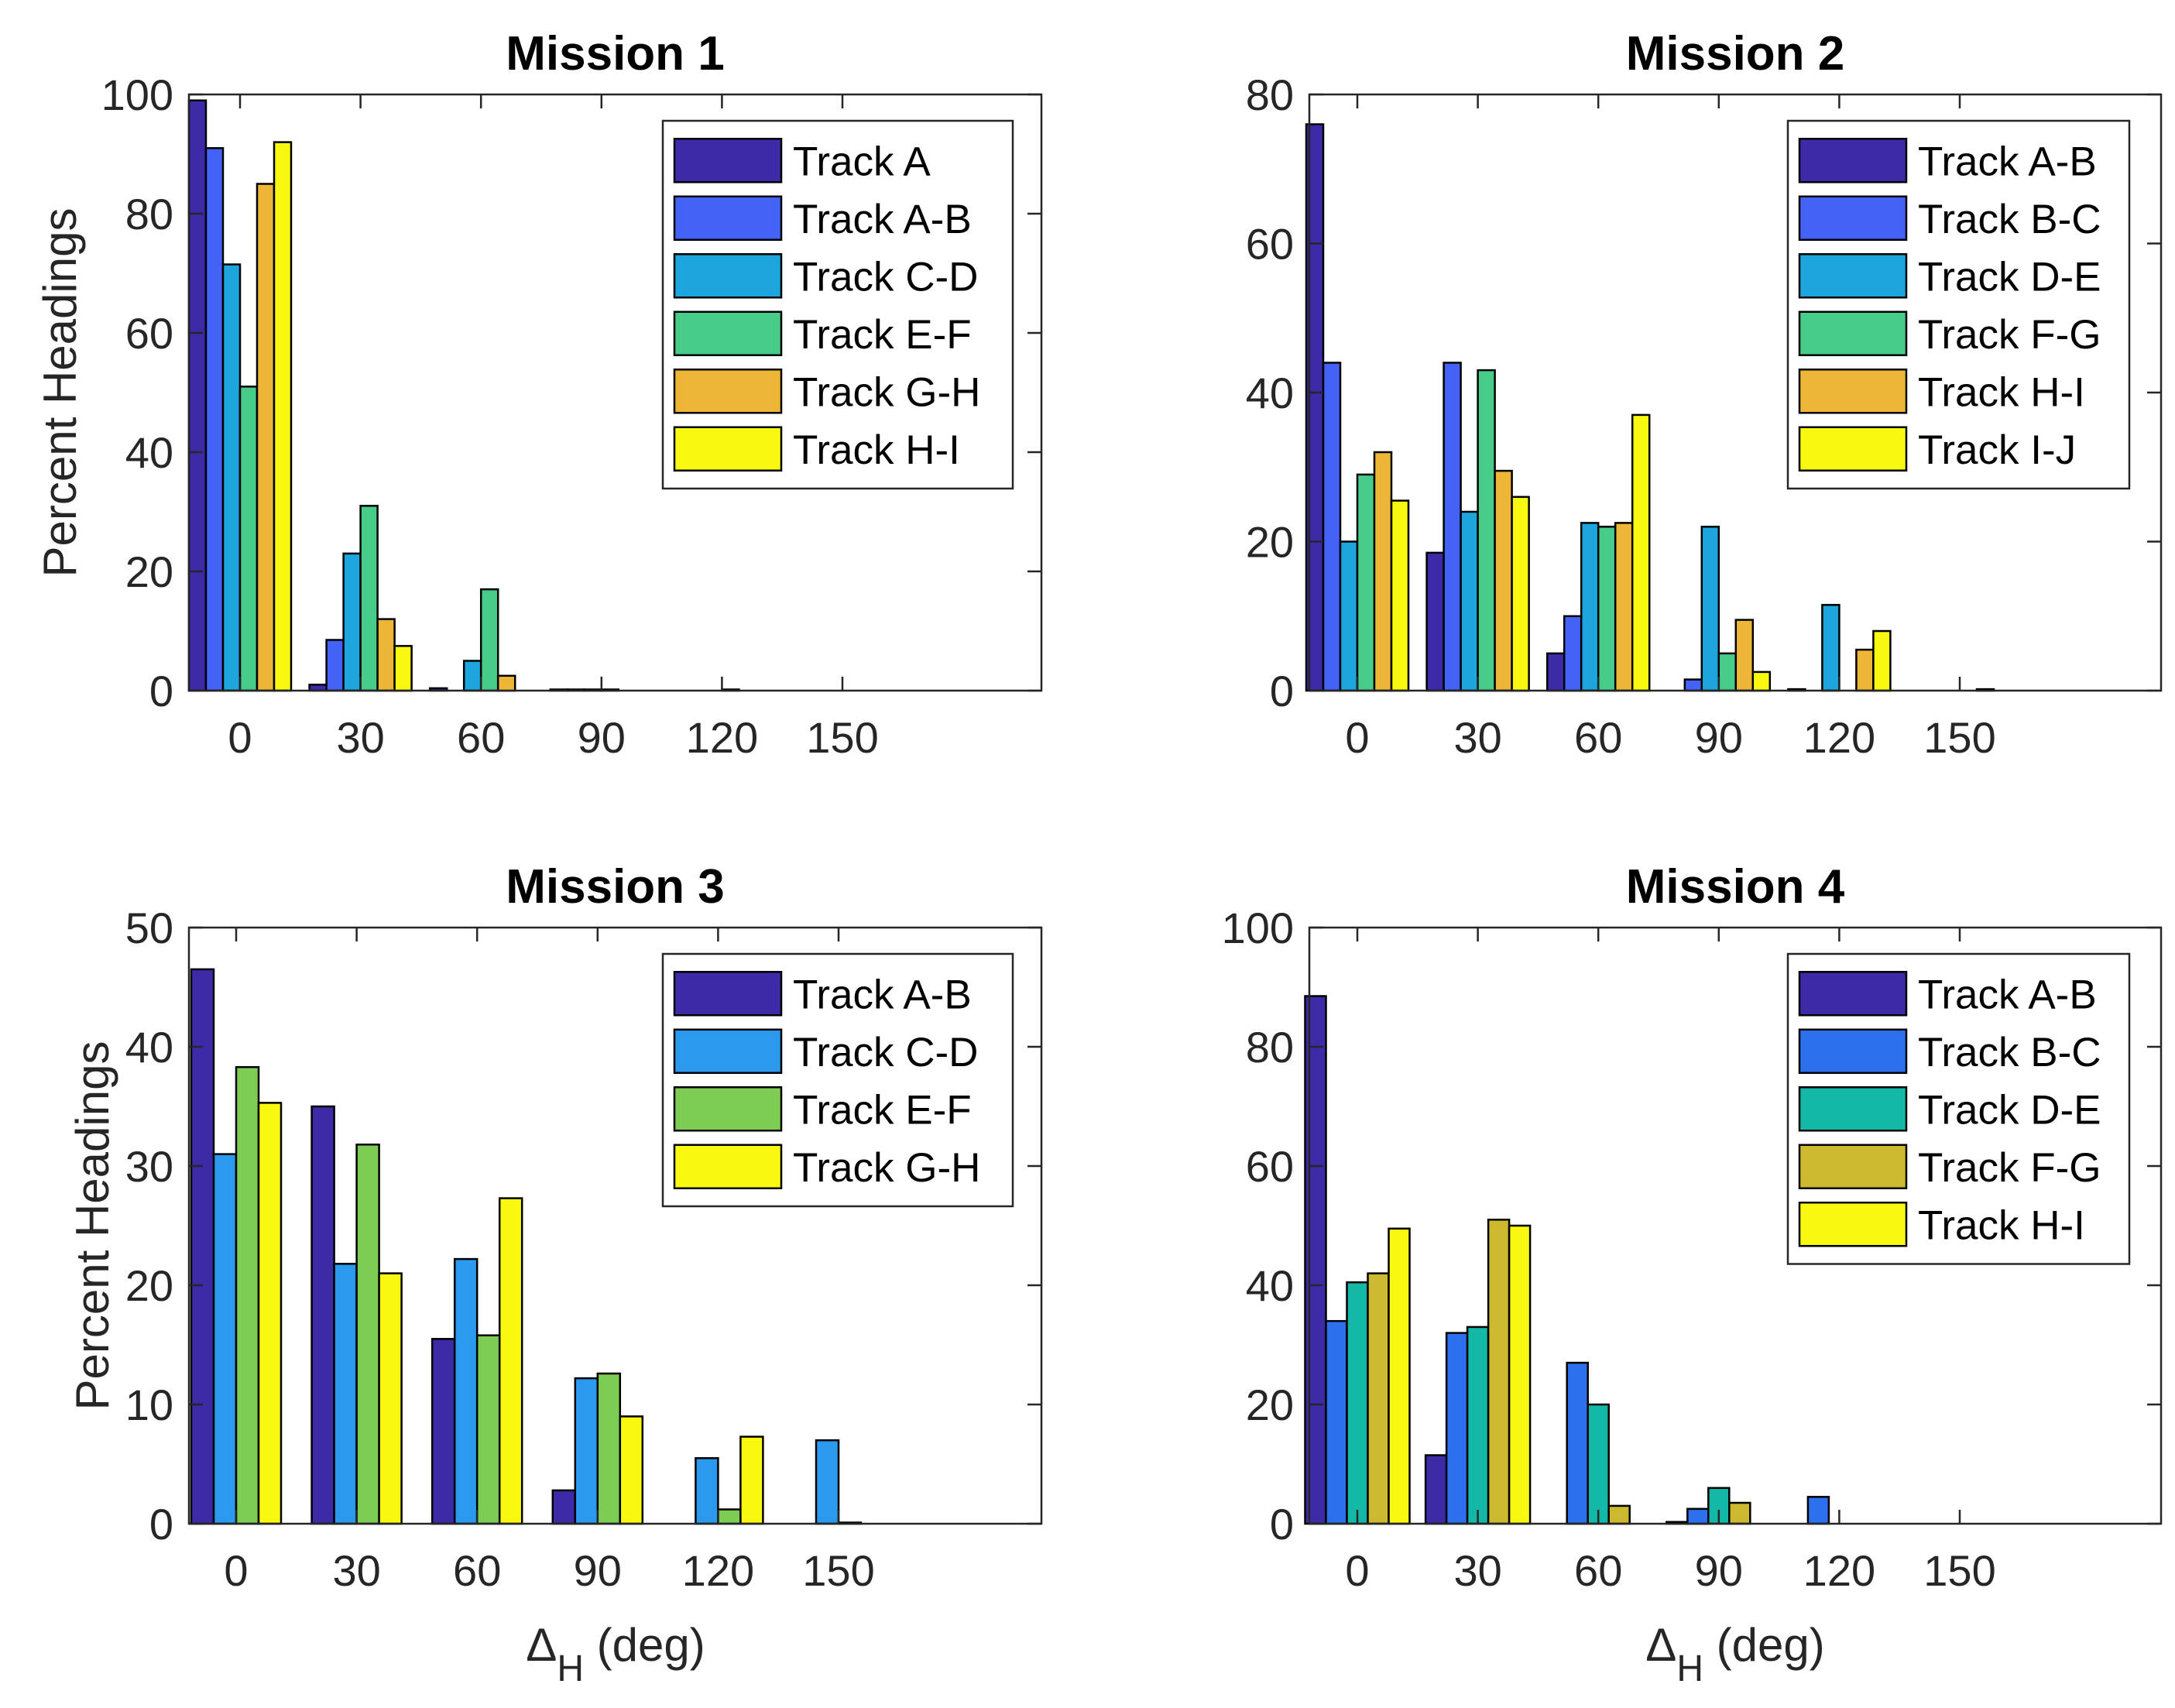  What do you see at coordinates (1997, 450) in the screenshot?
I see `legend-label: Track I-J` at bounding box center [1997, 450].